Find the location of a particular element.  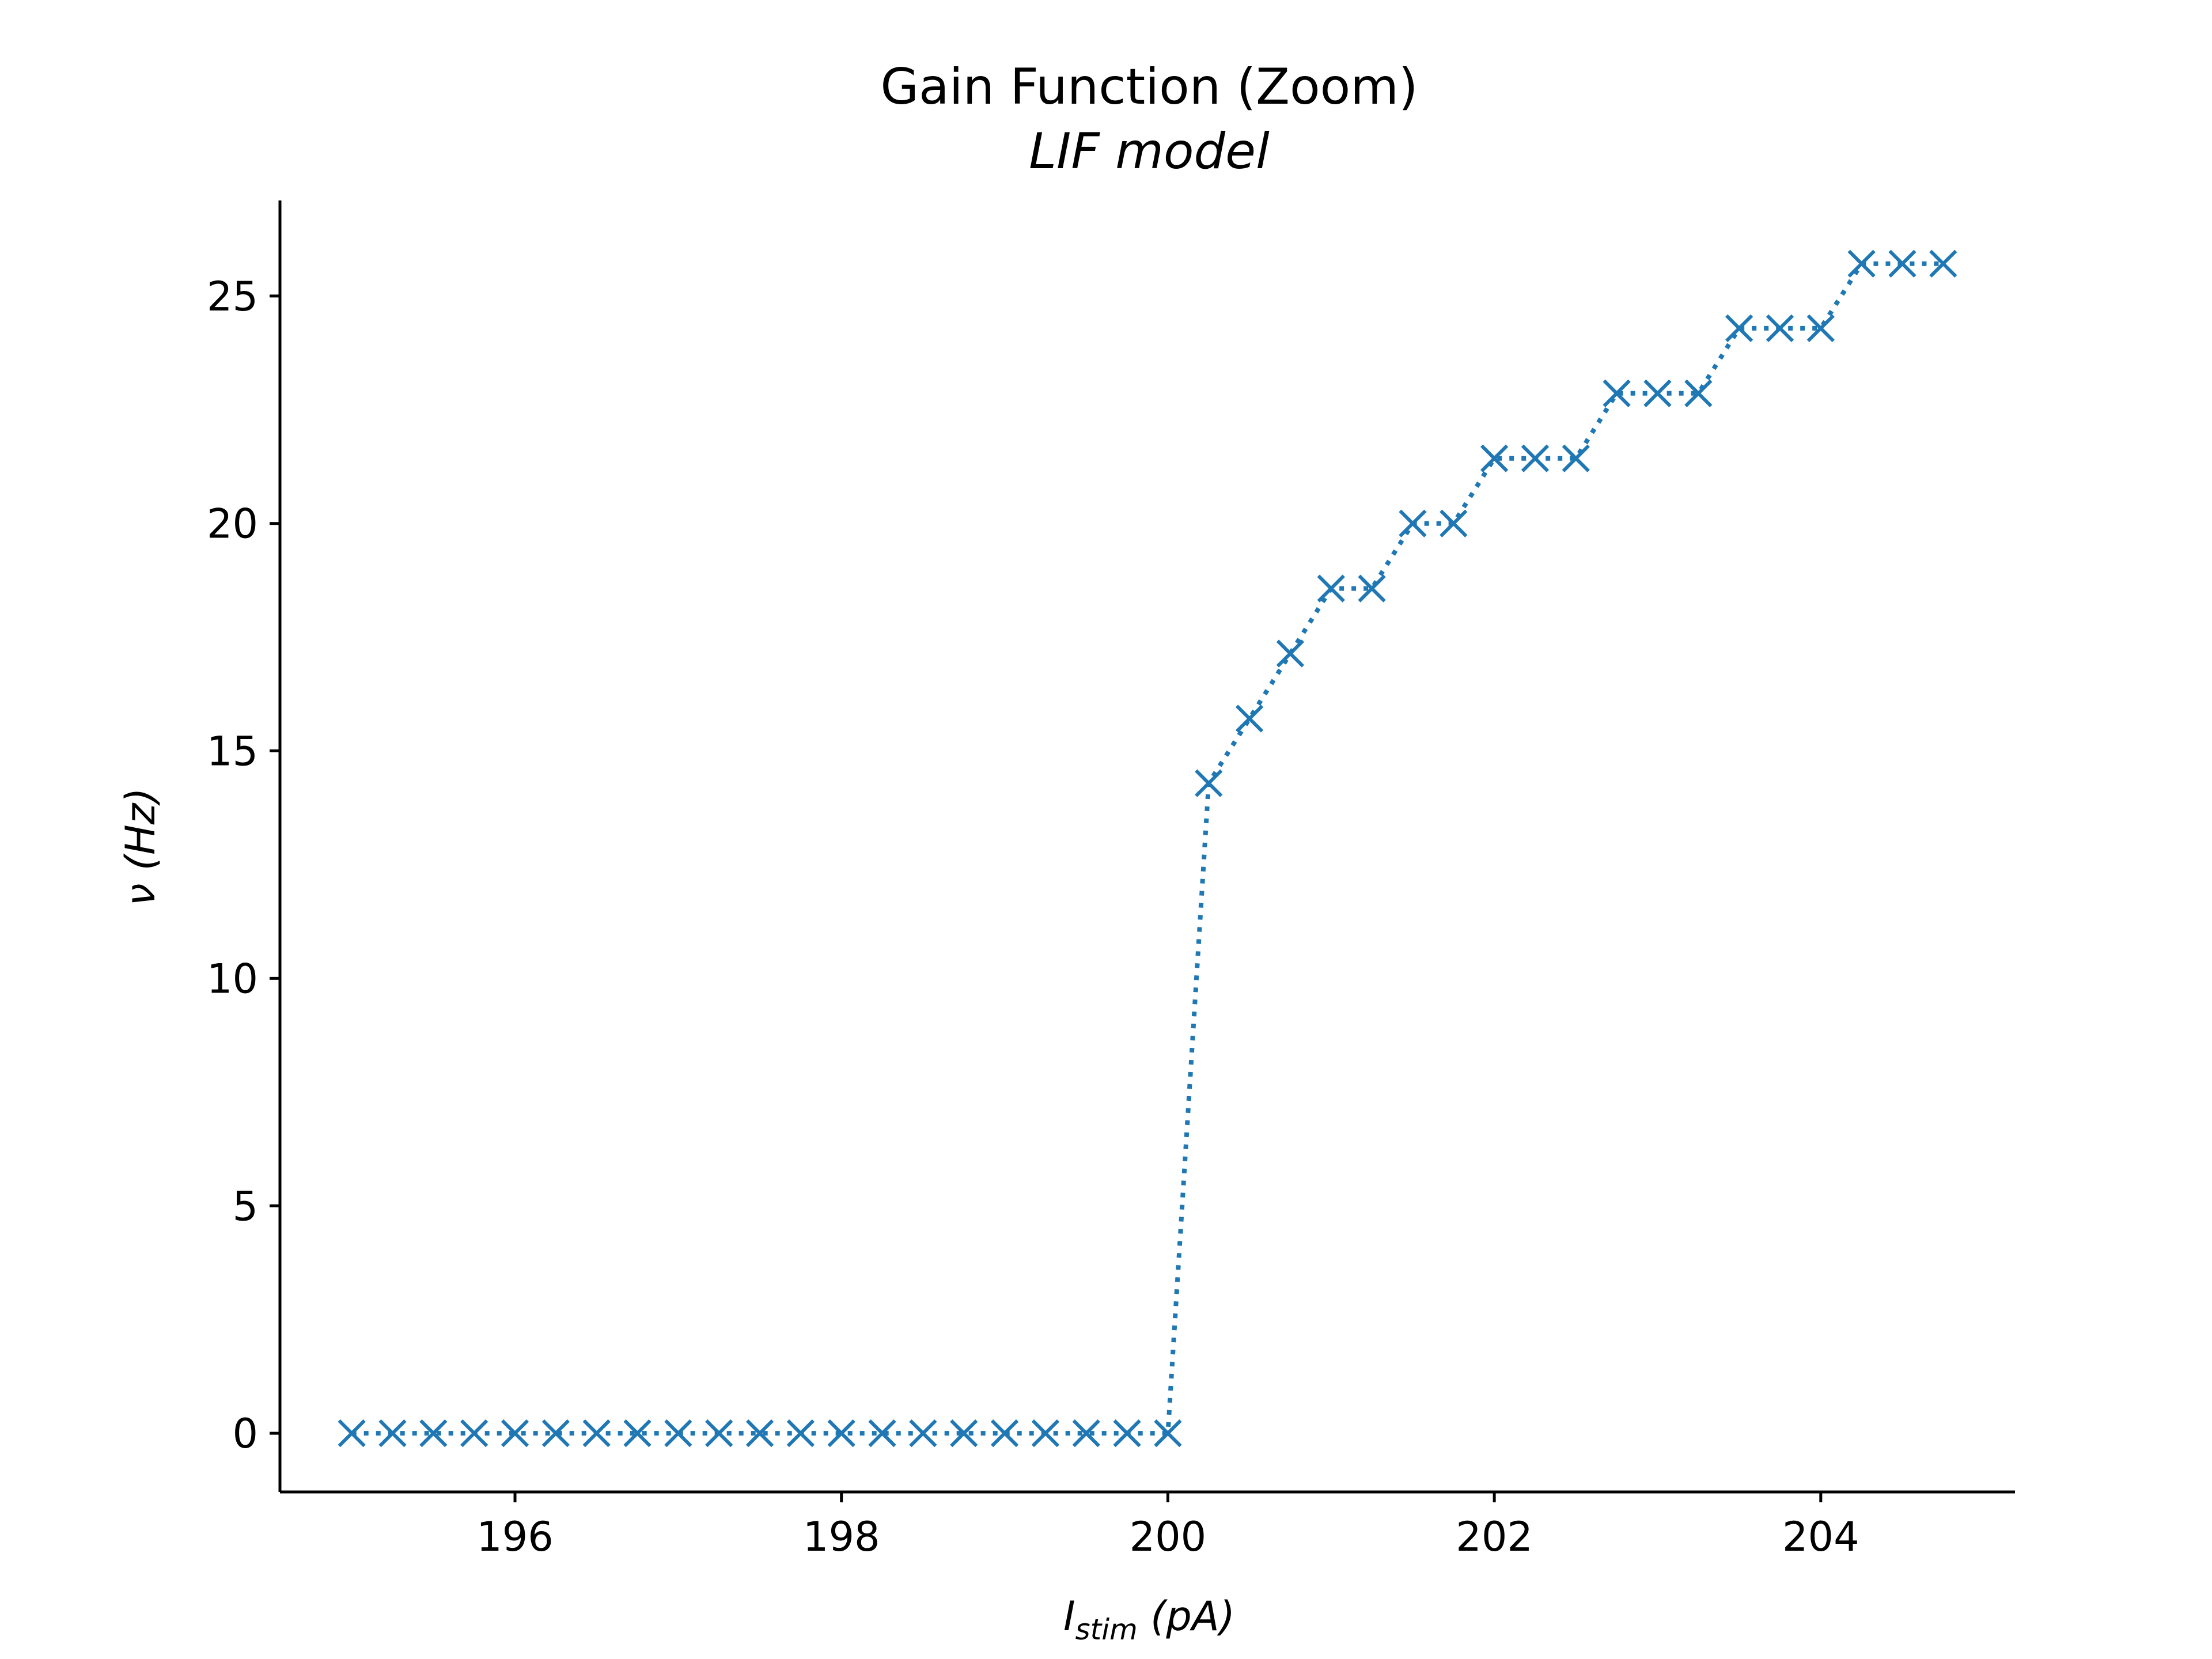

y-tick-label: 15 is located at coordinates (232, 751).